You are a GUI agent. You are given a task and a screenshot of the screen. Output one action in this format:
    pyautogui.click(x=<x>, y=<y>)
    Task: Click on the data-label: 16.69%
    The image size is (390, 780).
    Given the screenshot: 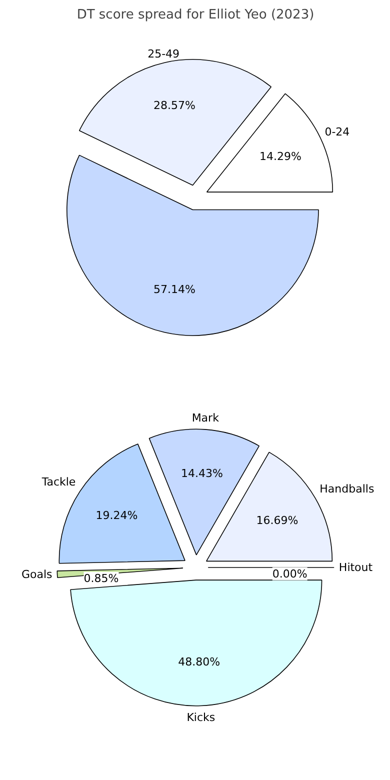 What is the action you would take?
    pyautogui.click(x=277, y=520)
    